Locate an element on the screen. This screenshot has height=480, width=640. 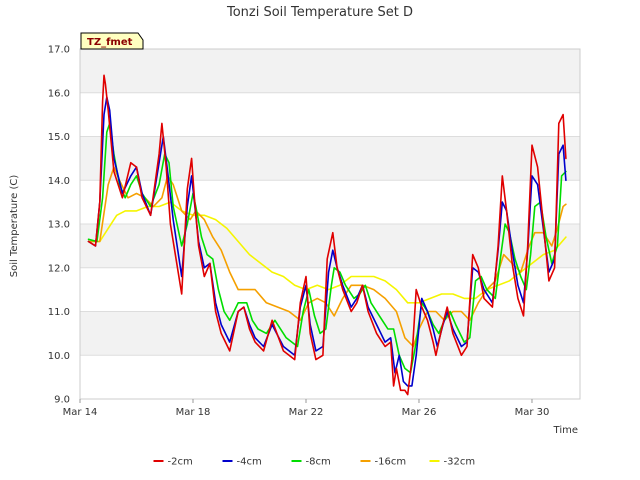
legend-item: -2cm is located at coordinates (173, 462).